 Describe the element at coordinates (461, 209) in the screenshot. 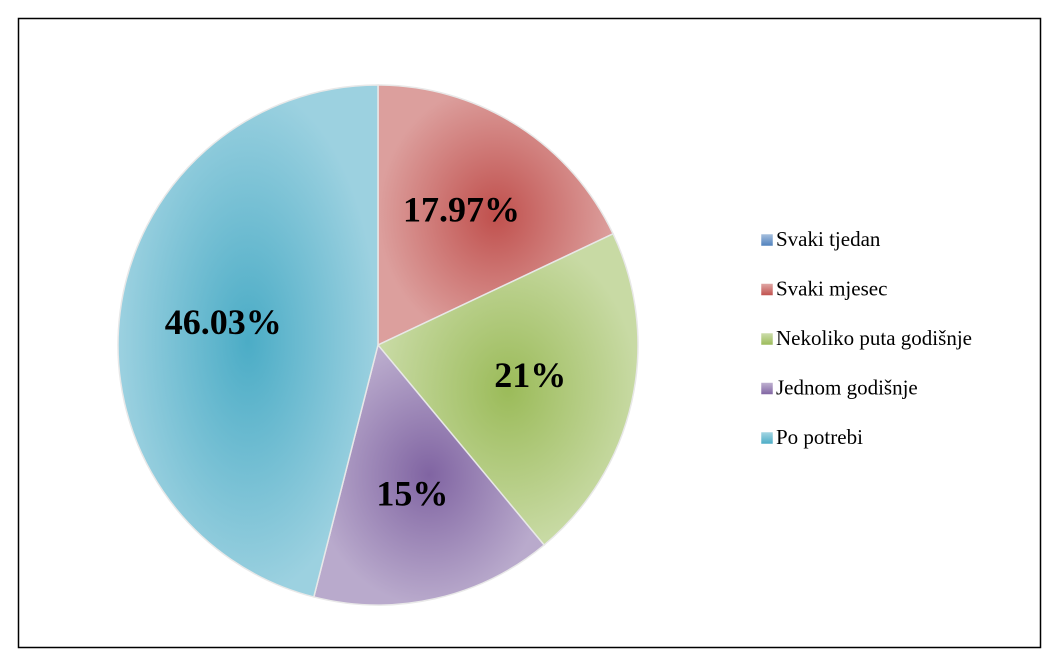

I see `value-label: 17.97%` at that location.